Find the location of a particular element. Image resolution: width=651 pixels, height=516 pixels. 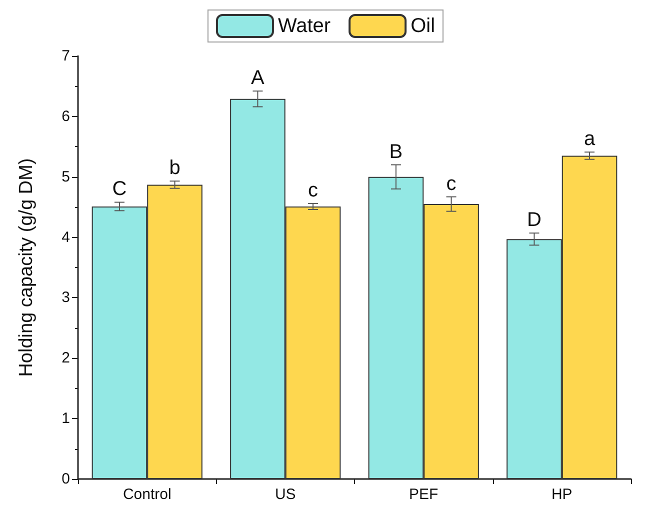

legend-label: Oil is located at coordinates (423, 26).